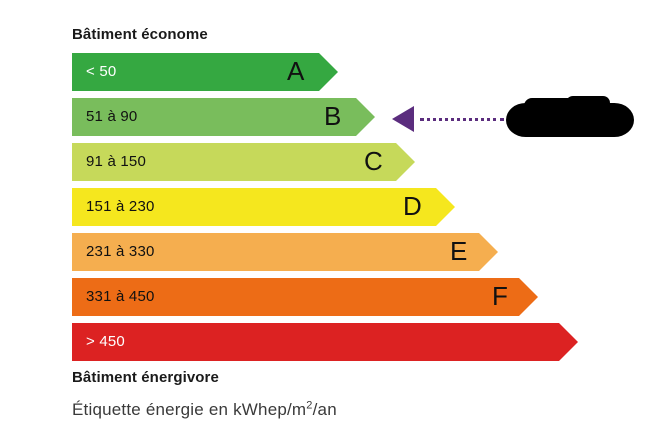 The height and width of the screenshot is (441, 667). What do you see at coordinates (120, 251) in the screenshot?
I see `energy-band-e-range: 231 à 330` at bounding box center [120, 251].